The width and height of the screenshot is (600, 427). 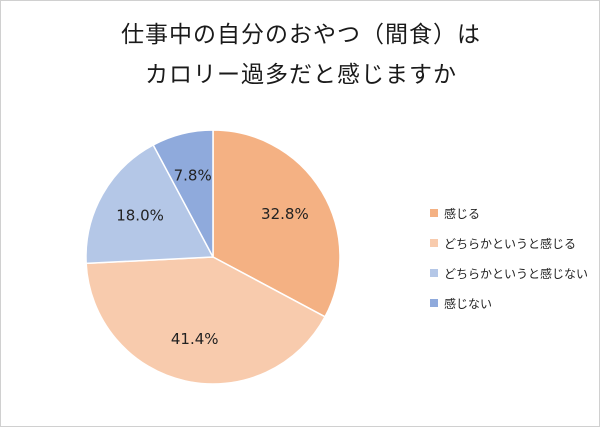 I want to click on legend-label-2: どちらかというと感じない, so click(x=516, y=273).